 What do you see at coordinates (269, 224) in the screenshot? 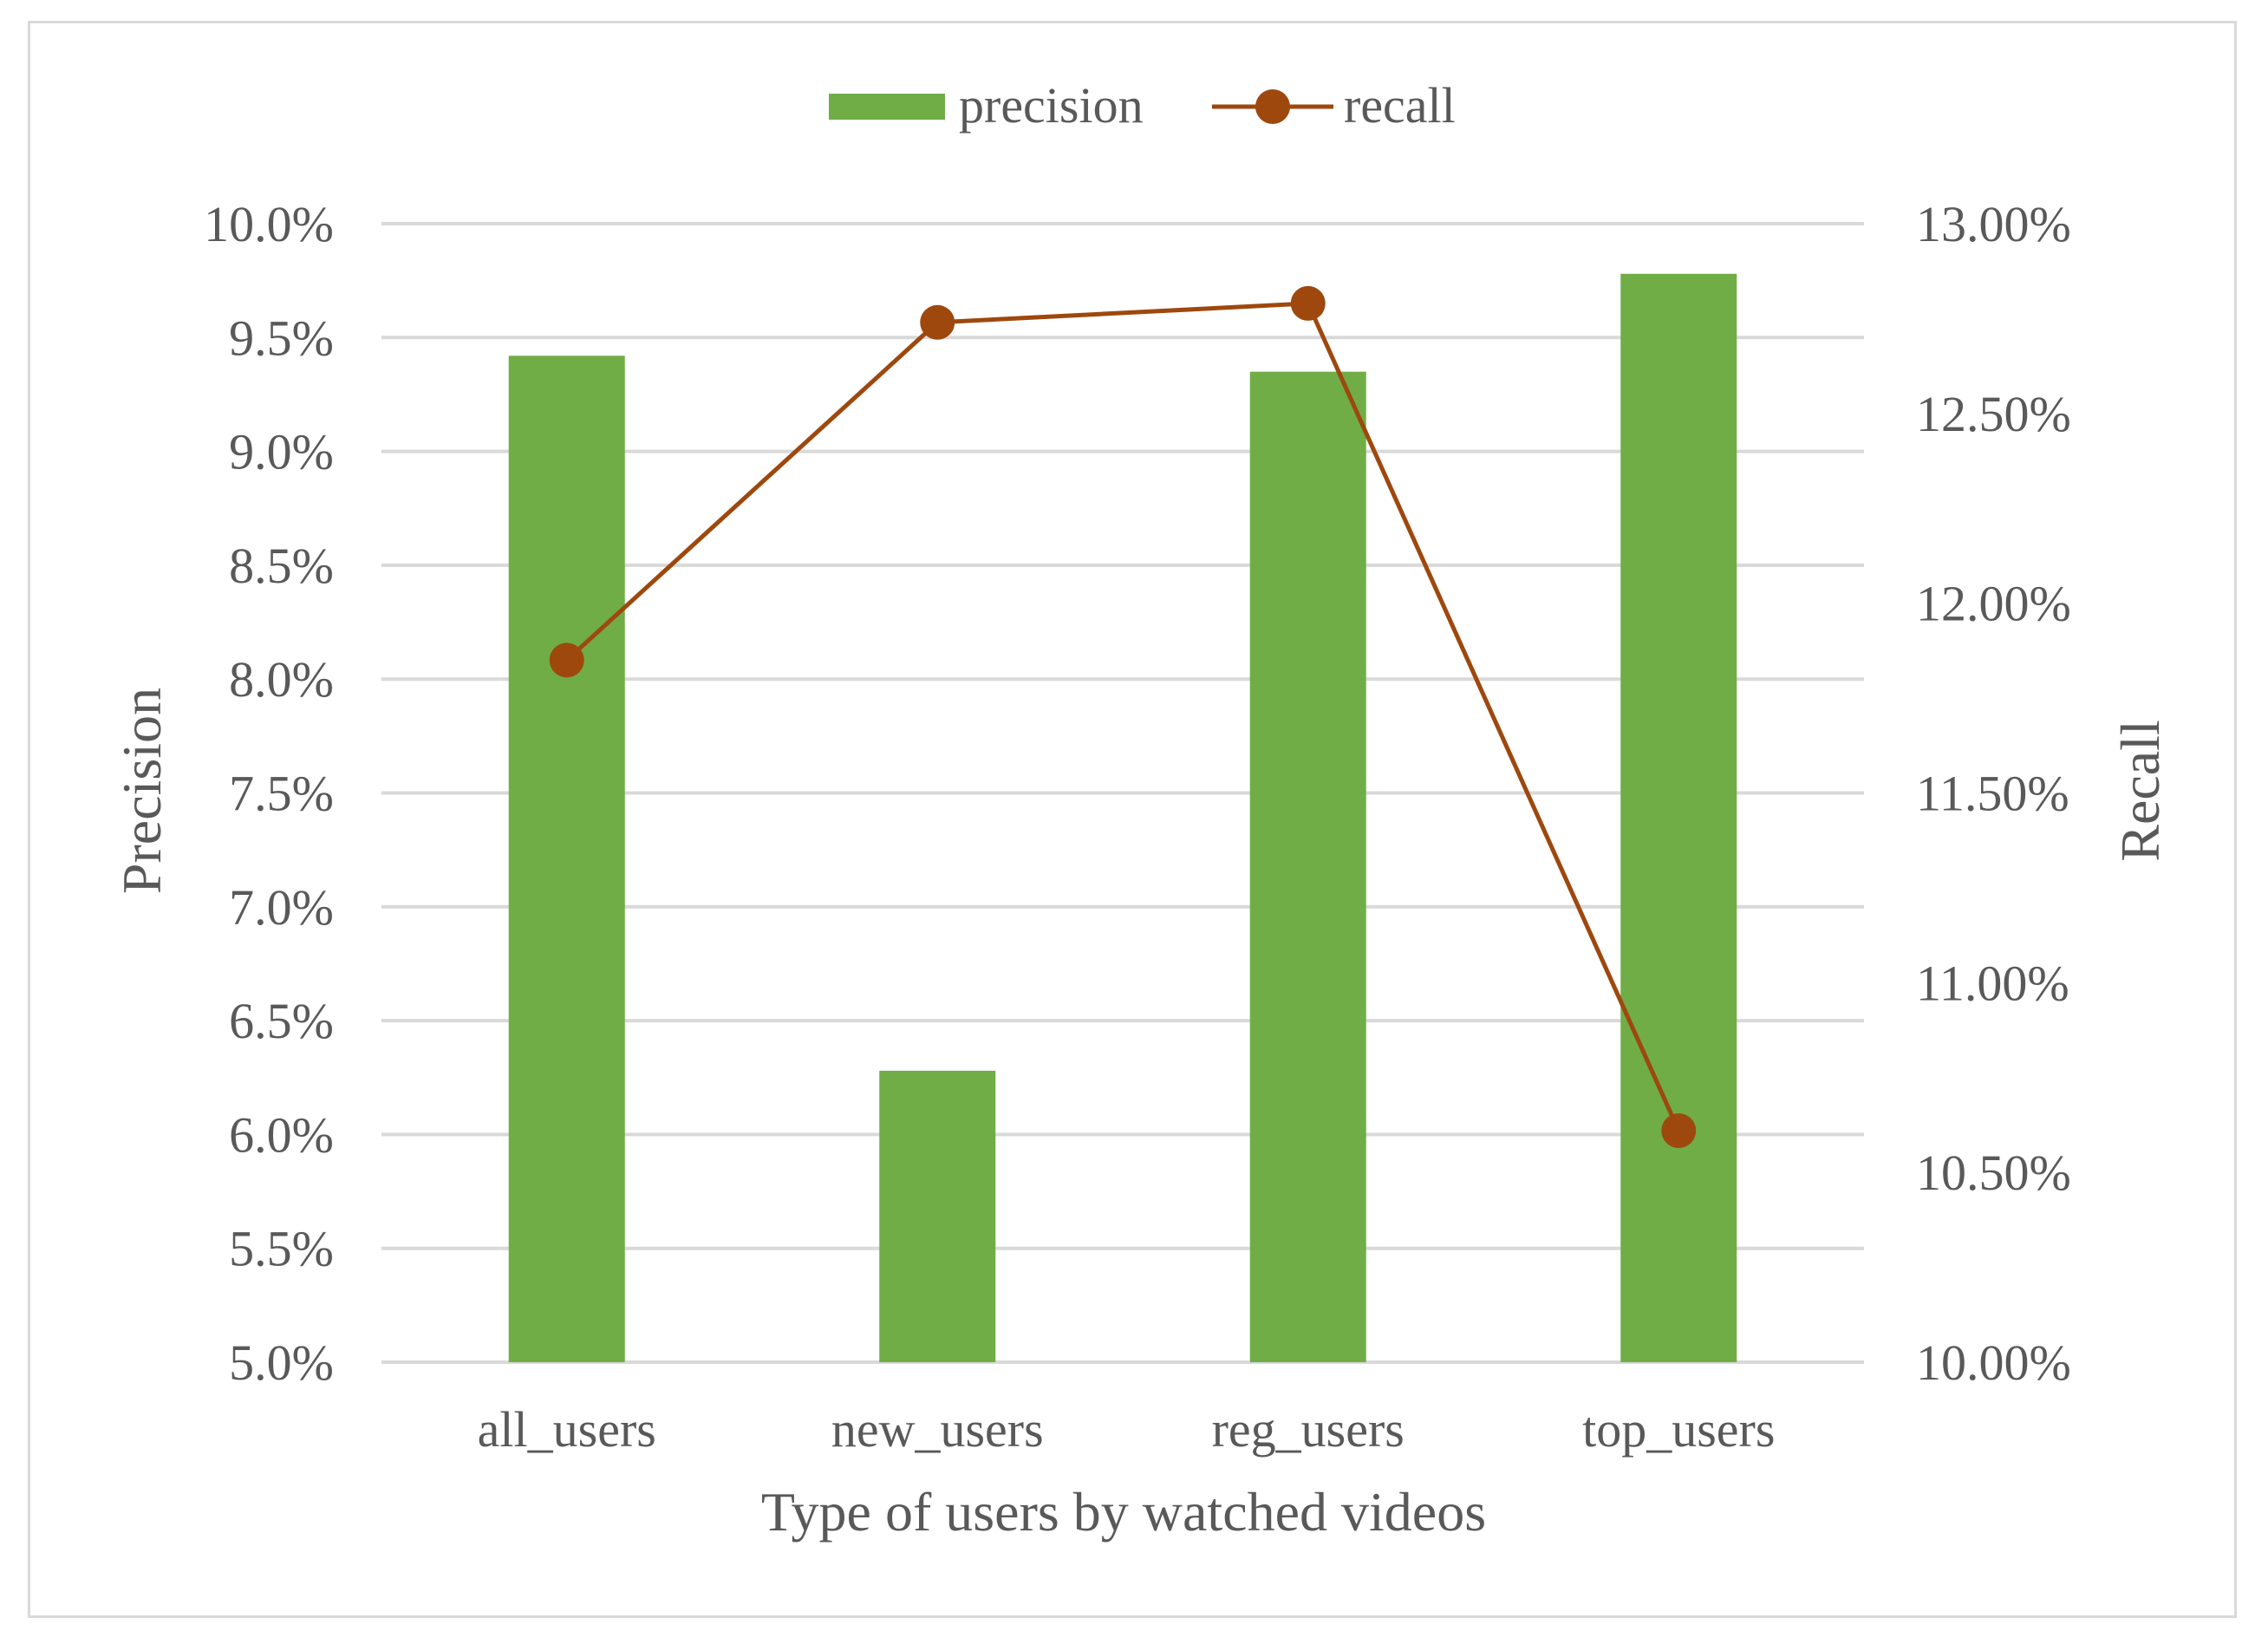
I see `y-tick-label: 10.0%` at bounding box center [269, 224].